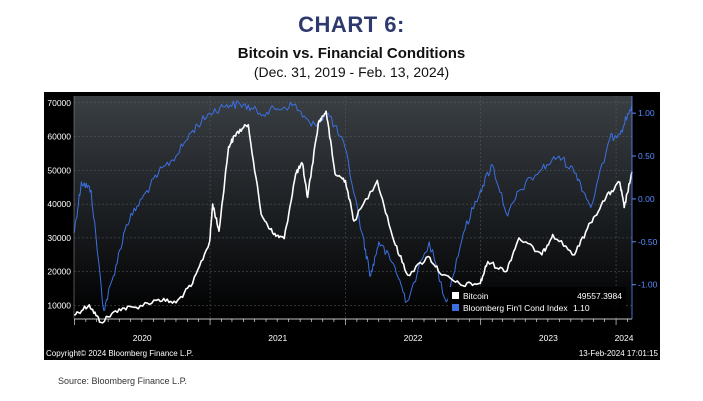 The height and width of the screenshot is (401, 703). What do you see at coordinates (119, 353) in the screenshot?
I see `copyright-text: Copyright© 2024 Bloomberg Finance L.P.` at bounding box center [119, 353].